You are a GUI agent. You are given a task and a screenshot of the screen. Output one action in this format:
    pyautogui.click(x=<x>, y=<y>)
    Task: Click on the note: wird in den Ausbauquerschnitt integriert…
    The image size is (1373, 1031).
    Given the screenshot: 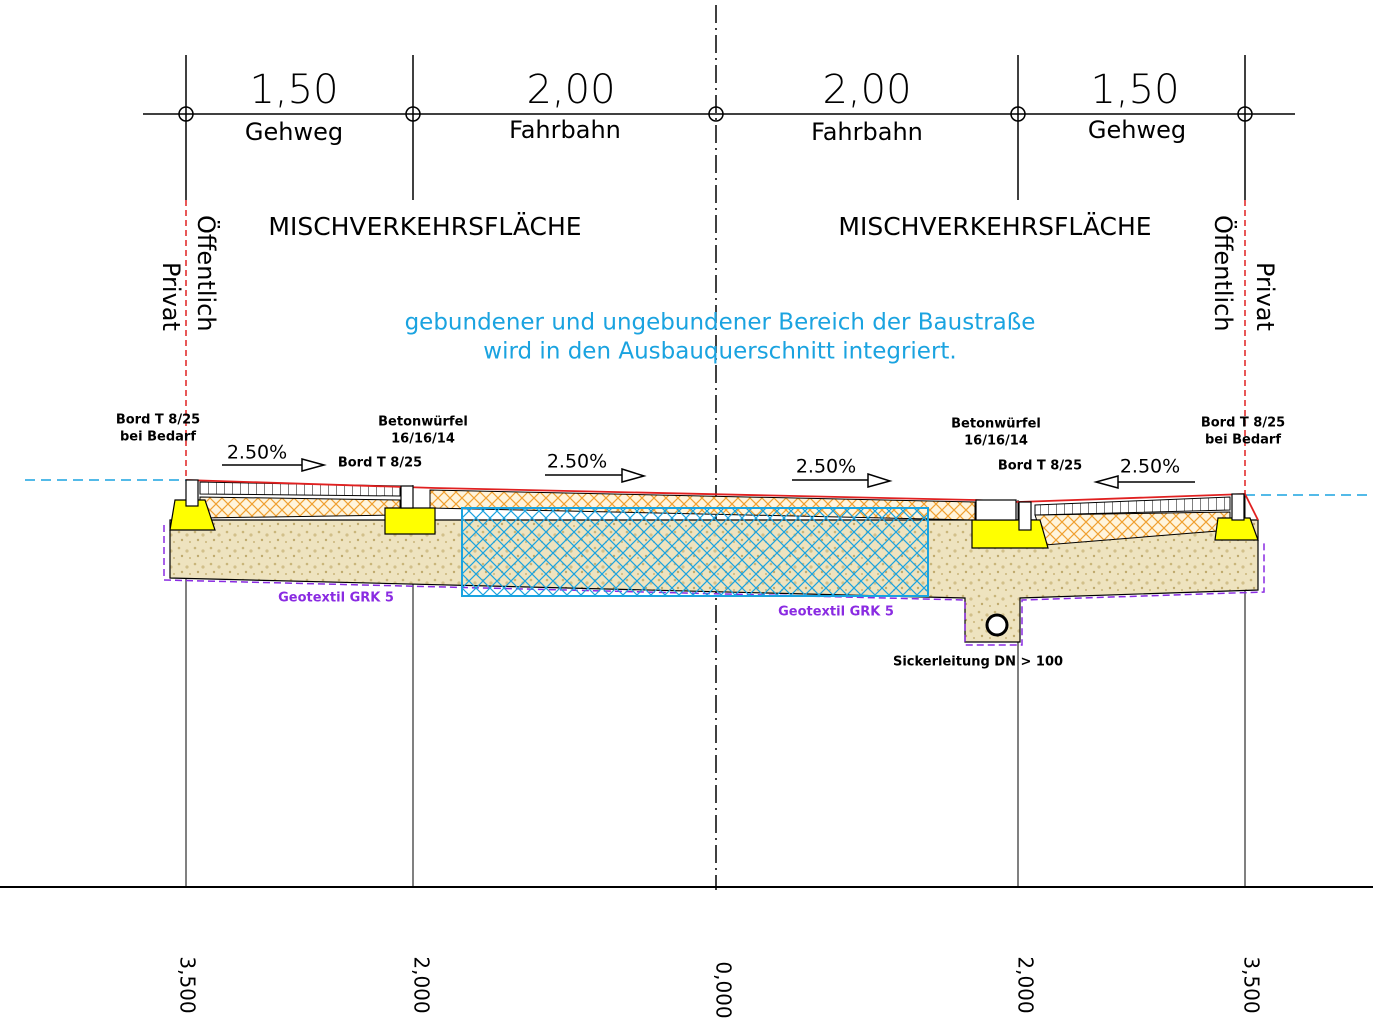 What is the action you would take?
    pyautogui.click(x=719, y=352)
    